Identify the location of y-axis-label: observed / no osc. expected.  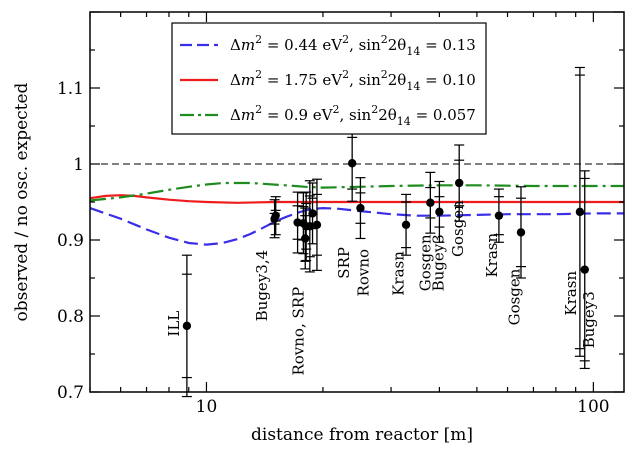
(22, 201).